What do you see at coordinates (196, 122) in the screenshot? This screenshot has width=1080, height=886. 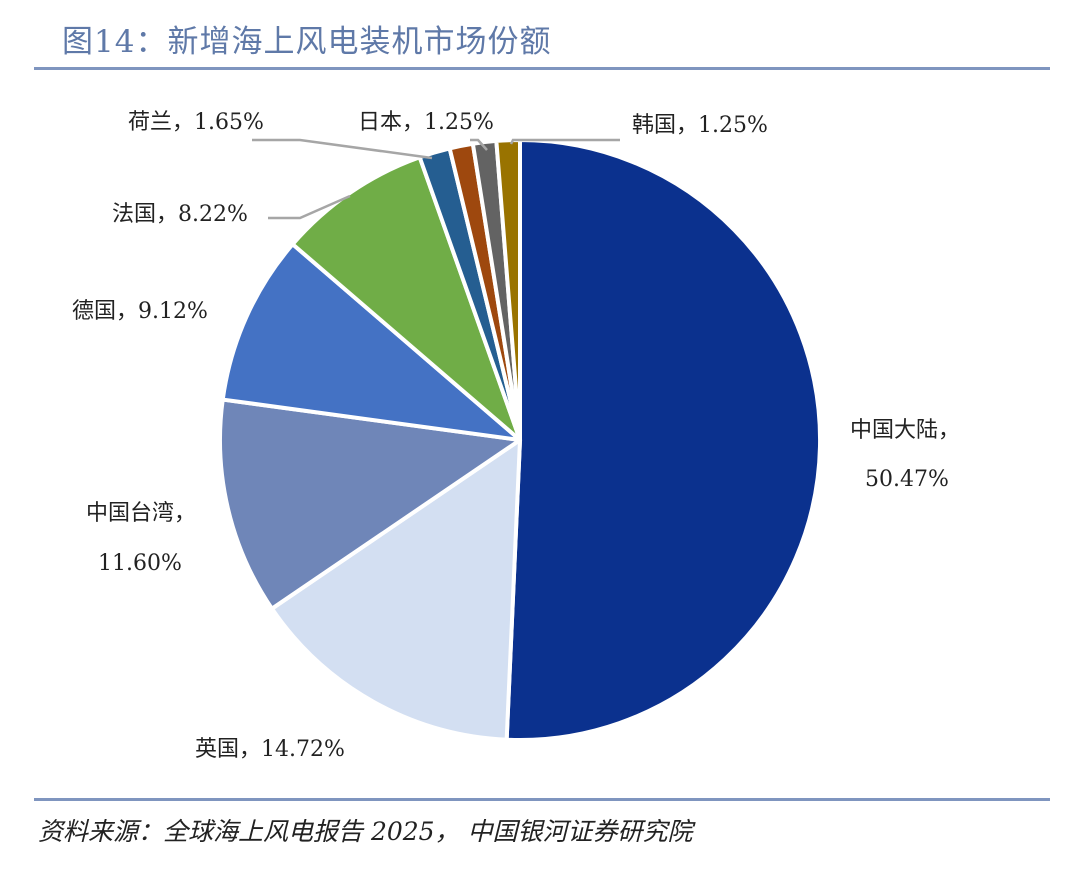 I see `data-label-荷兰: 荷兰，1.65%` at bounding box center [196, 122].